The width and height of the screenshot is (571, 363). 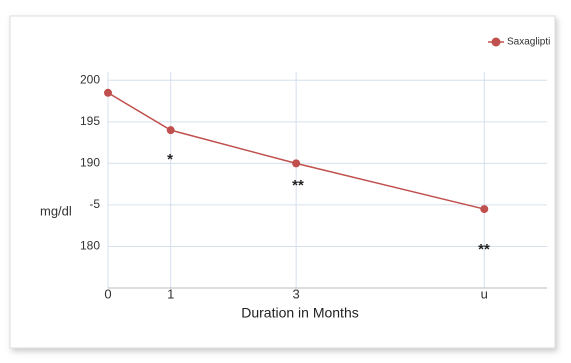 I want to click on y-tick-label: -5, so click(x=94, y=204).